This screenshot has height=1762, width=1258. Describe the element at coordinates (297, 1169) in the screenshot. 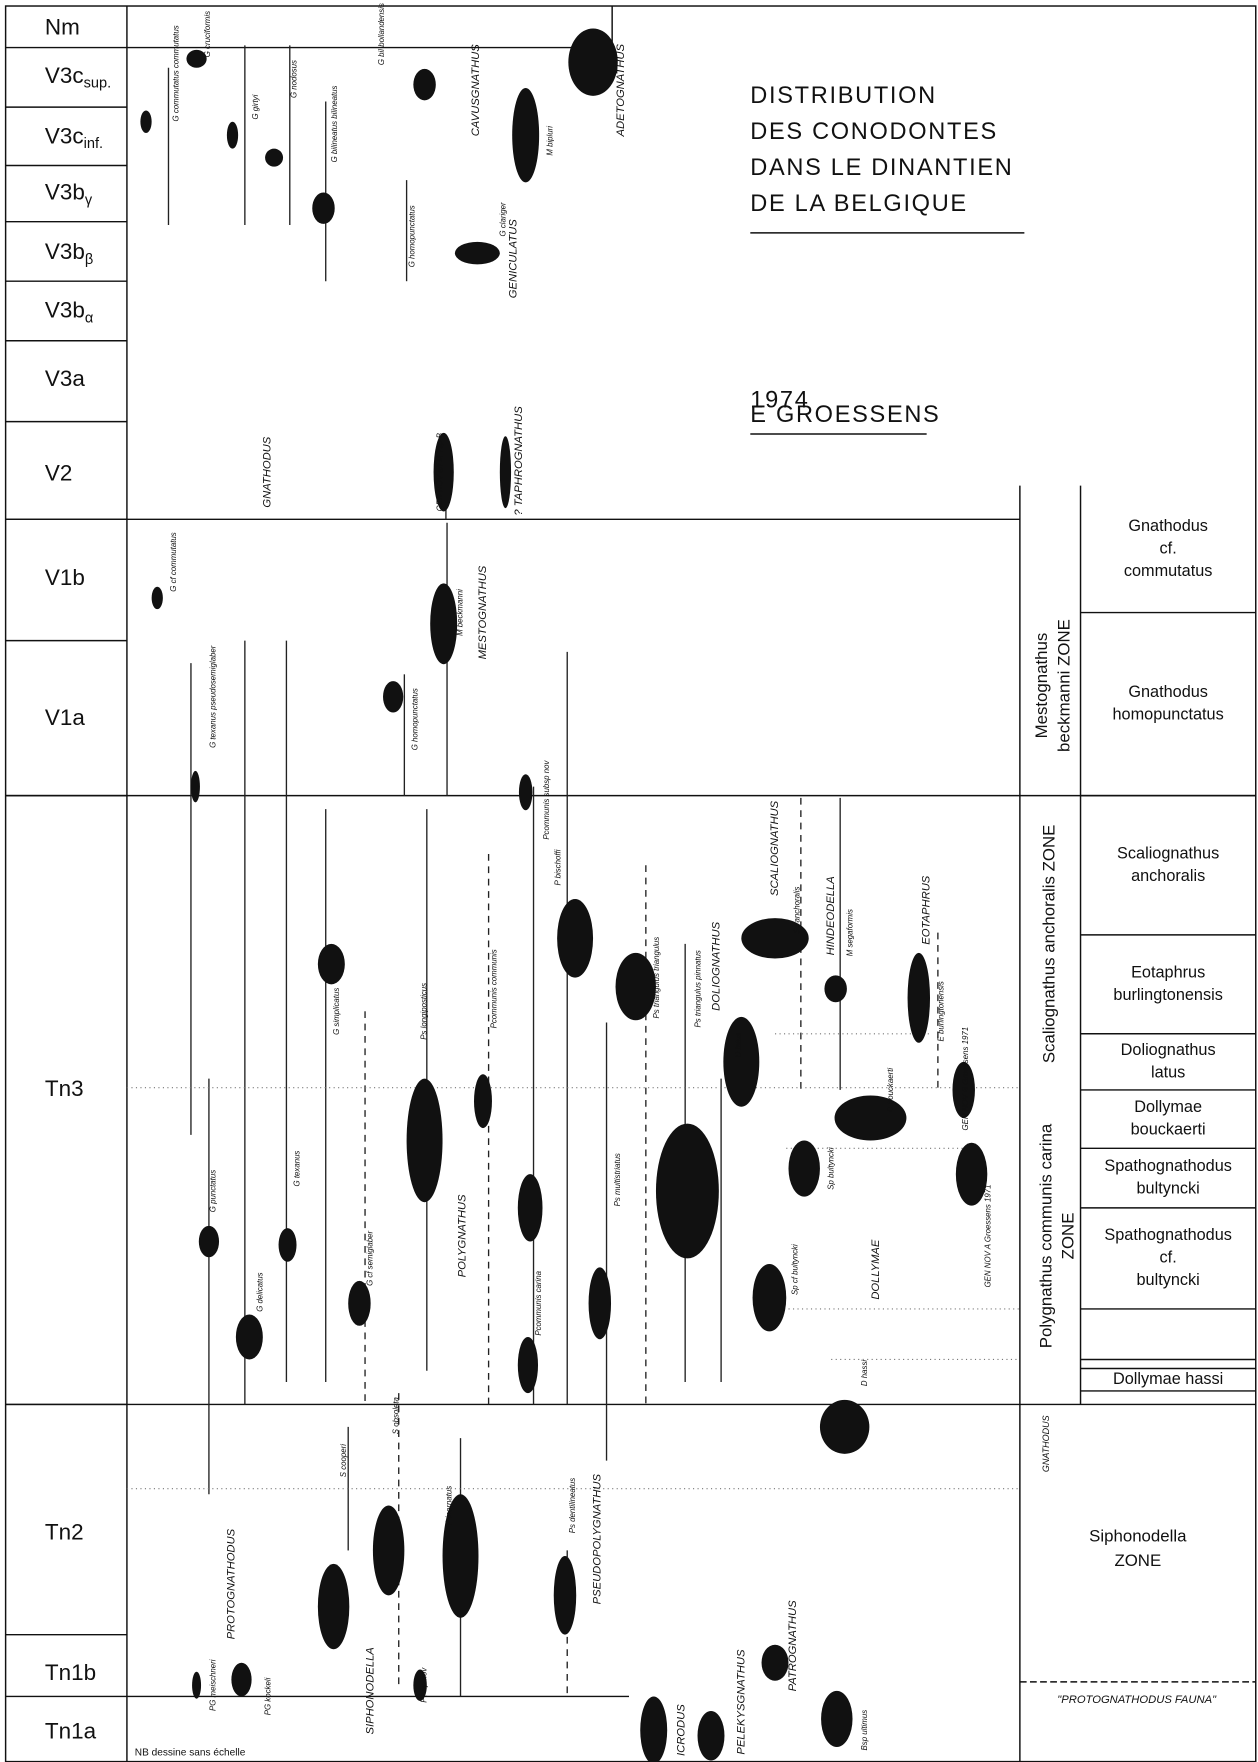

I see `species-label: G texanus` at that location.